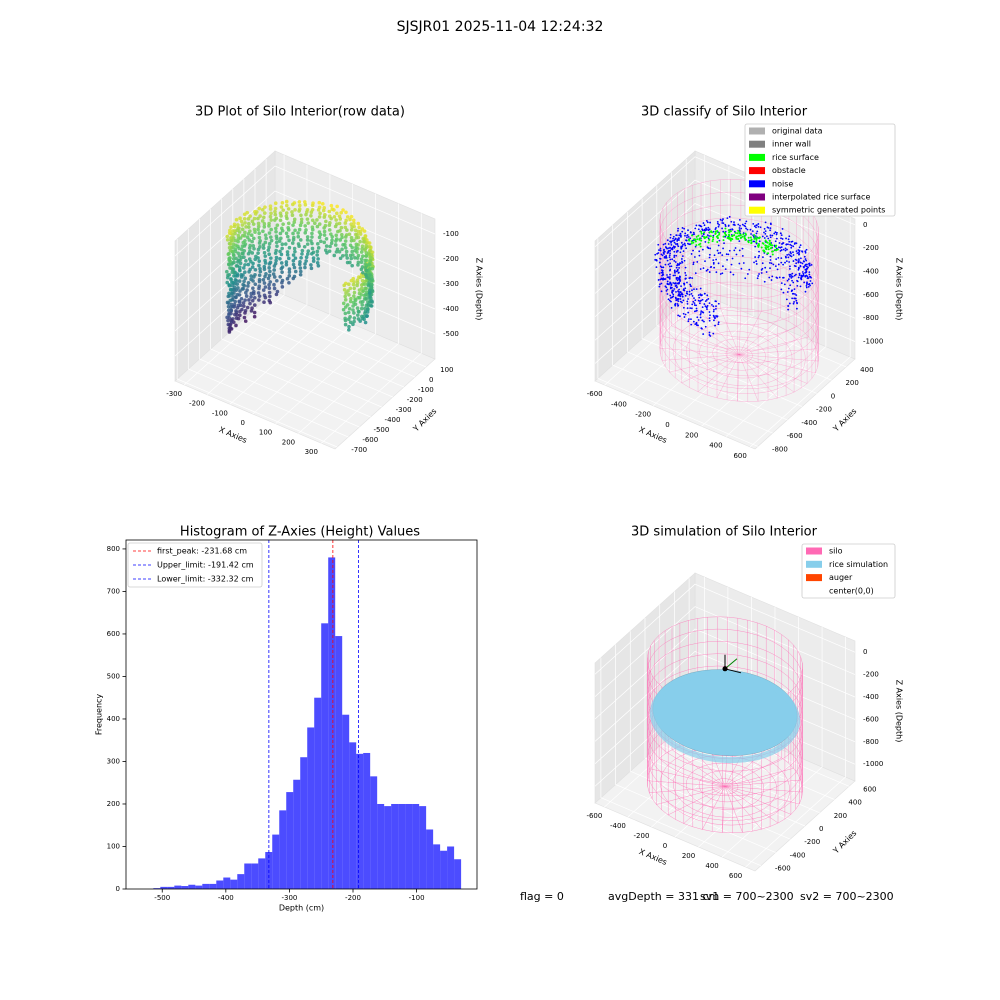  I want to click on y-tick-label: 200, so click(113, 804).